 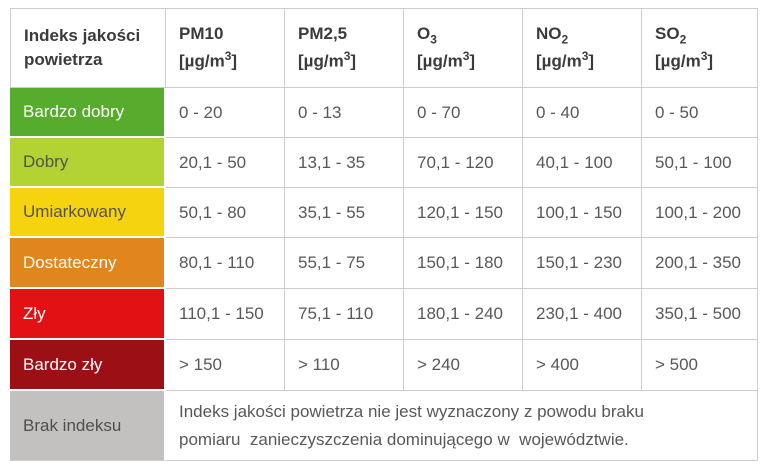 I want to click on value-cell: > 400, so click(x=582, y=365).